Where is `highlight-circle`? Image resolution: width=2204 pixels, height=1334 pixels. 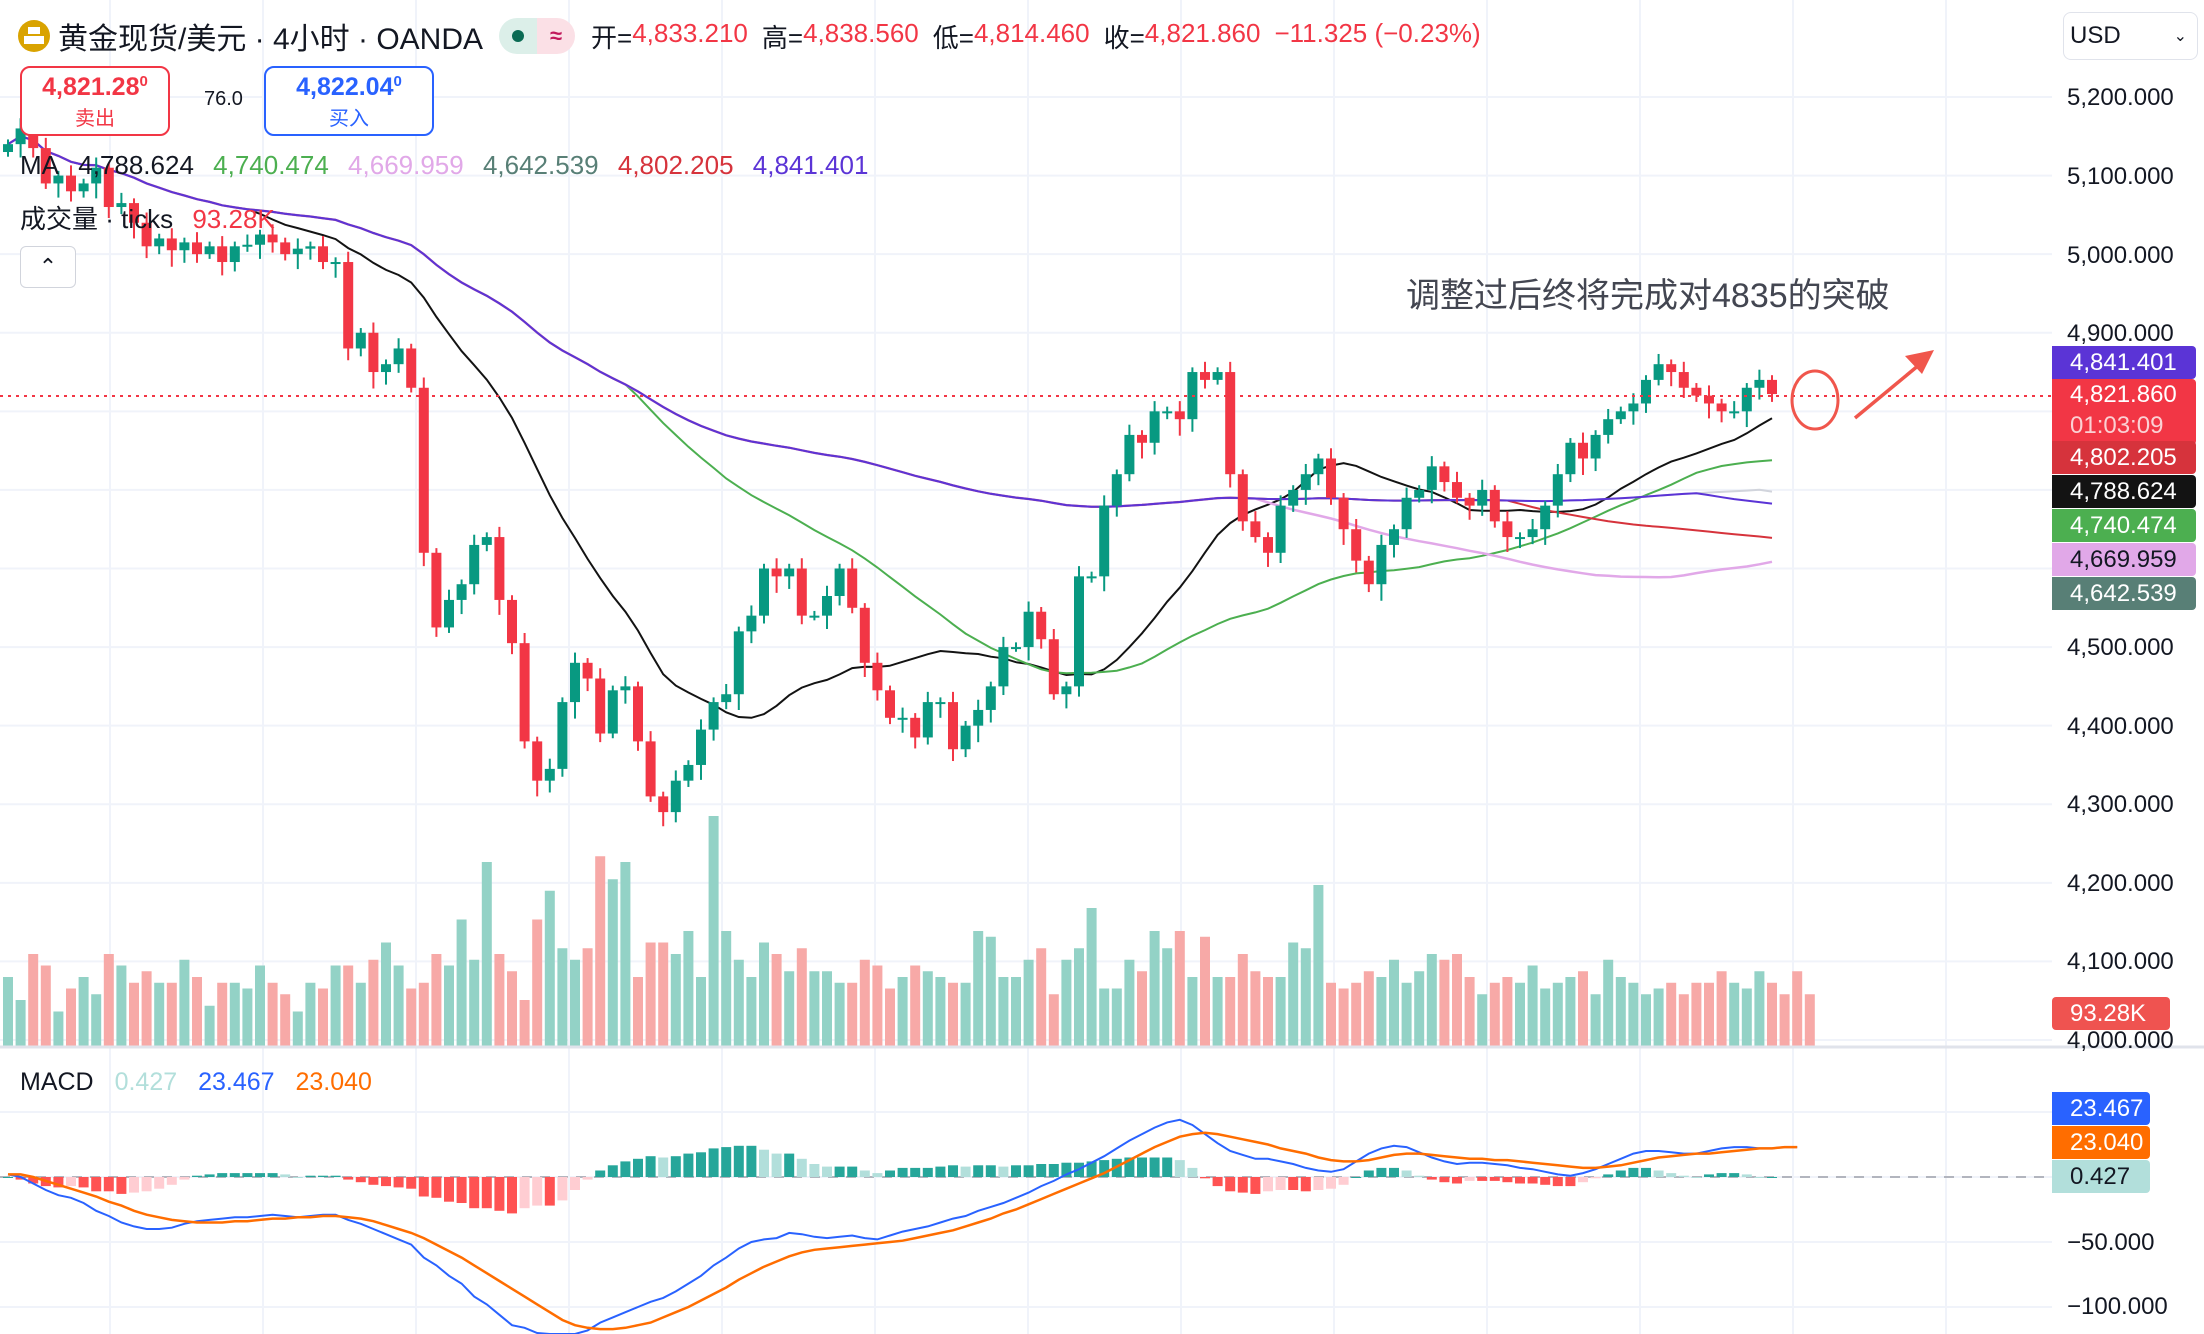 highlight-circle is located at coordinates (1815, 400).